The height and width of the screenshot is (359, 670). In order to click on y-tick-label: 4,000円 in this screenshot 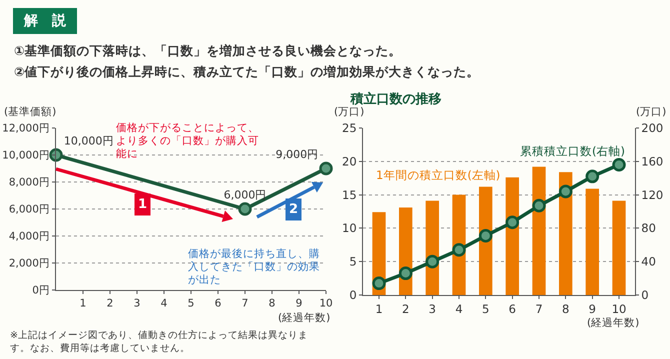, I will do `click(29, 236)`.